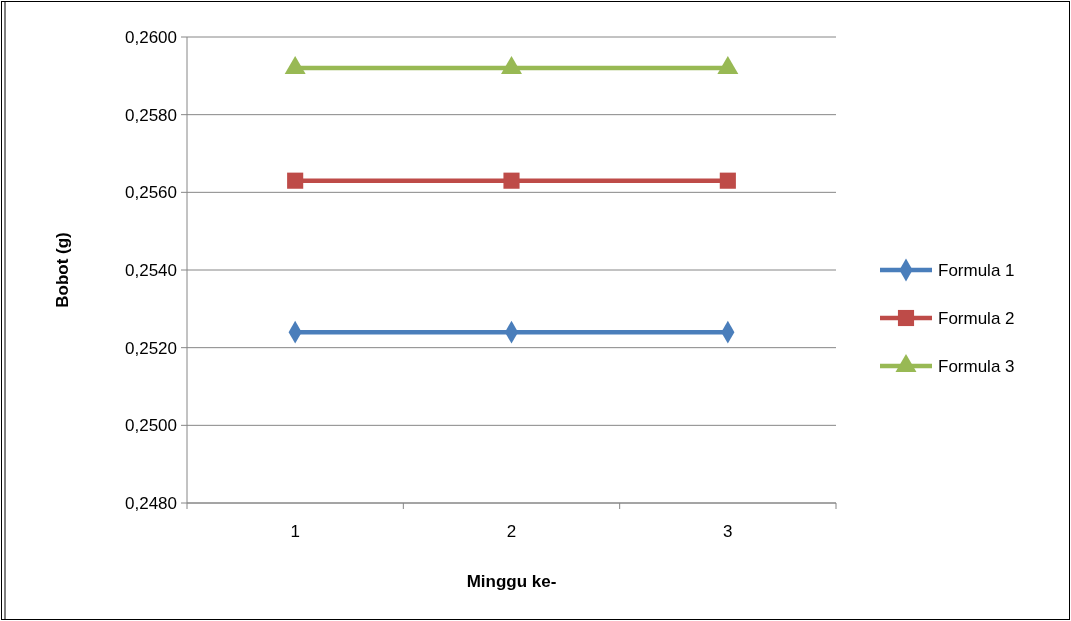  I want to click on x-tick-label: 3, so click(728, 531).